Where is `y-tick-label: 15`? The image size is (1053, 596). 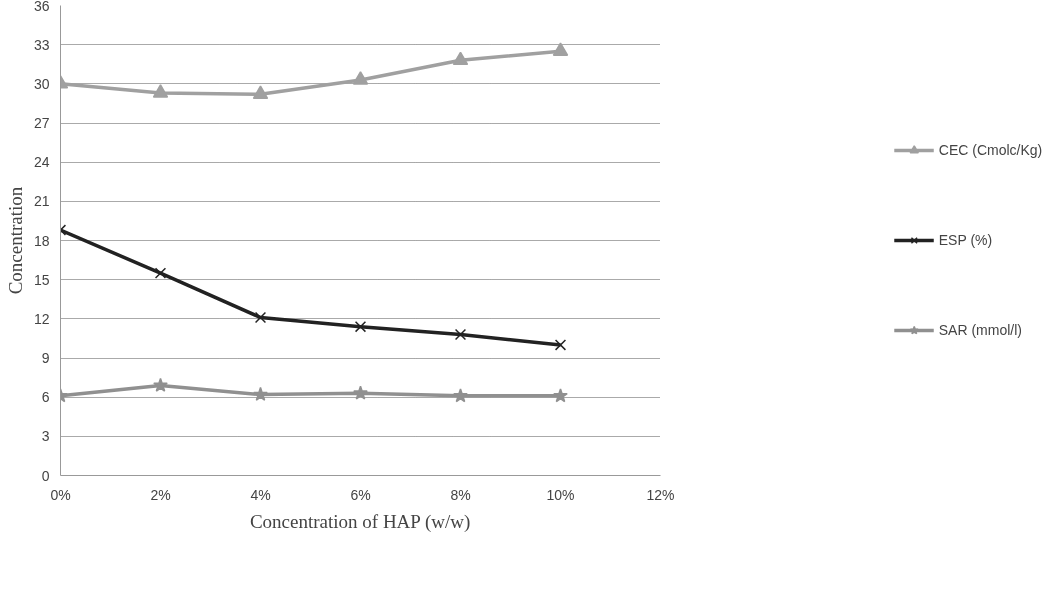 y-tick-label: 15 is located at coordinates (41, 279).